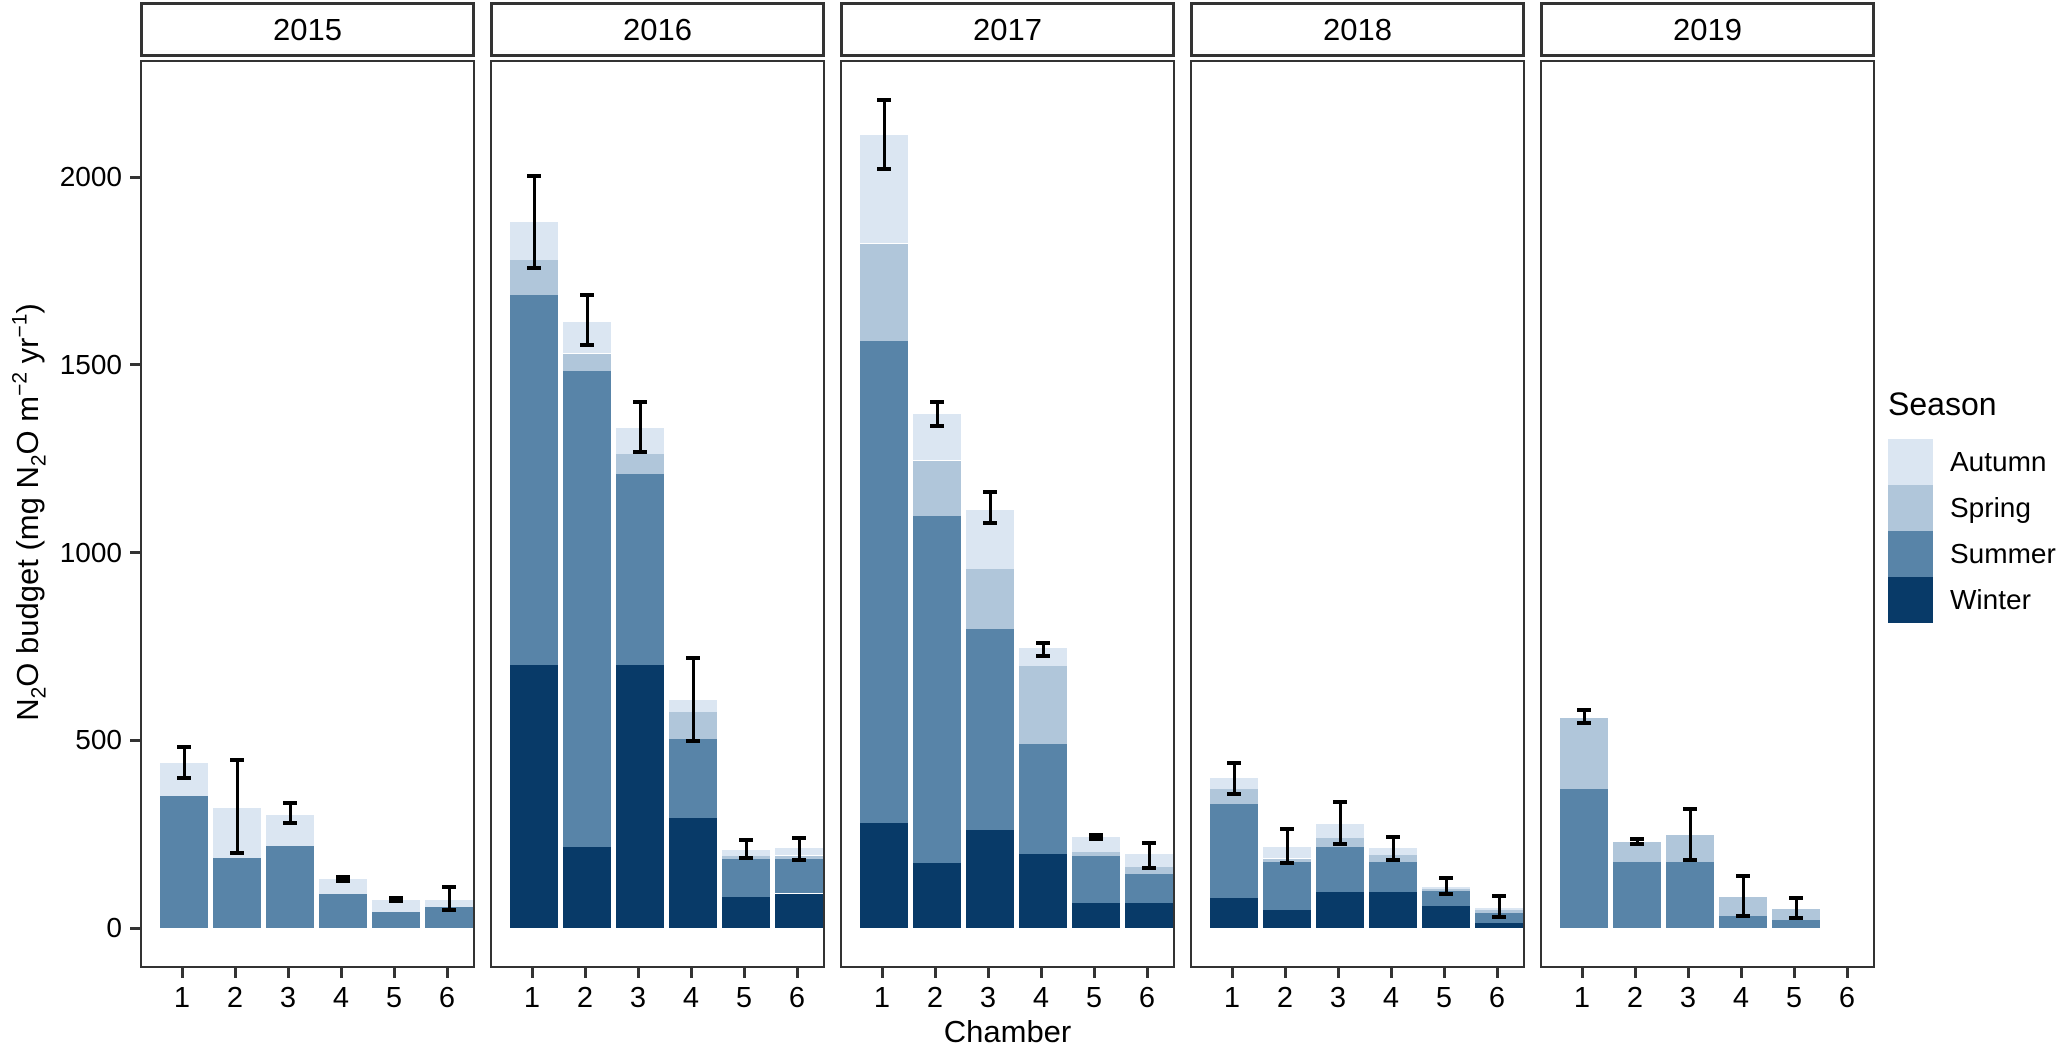 This screenshot has width=2067, height=1052. I want to click on facet-strip-label: 2016, so click(657, 29).